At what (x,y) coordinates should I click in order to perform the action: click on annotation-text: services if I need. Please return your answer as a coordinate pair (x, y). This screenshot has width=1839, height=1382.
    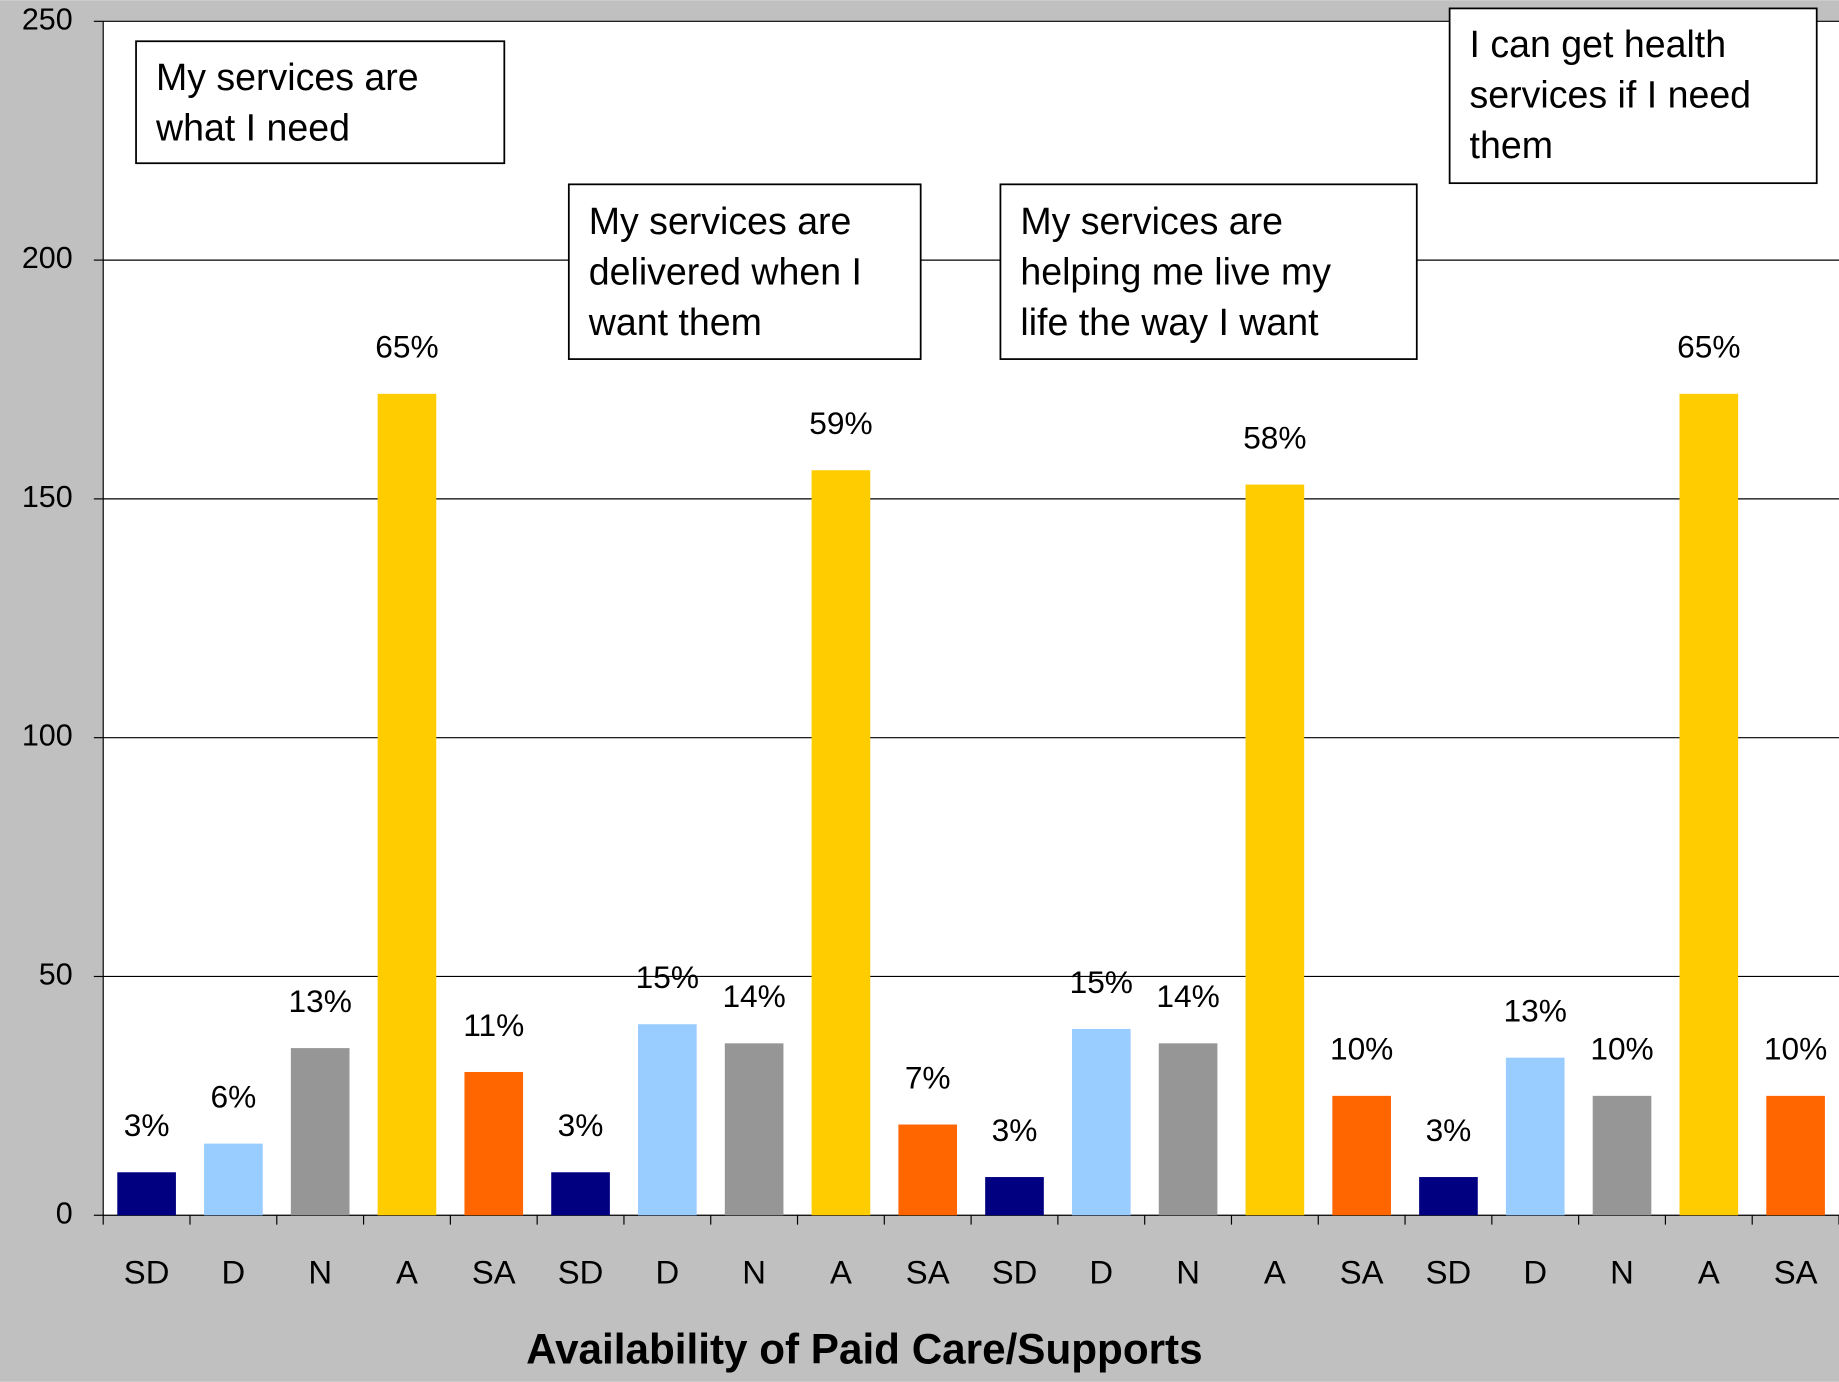
    Looking at the image, I should click on (1611, 94).